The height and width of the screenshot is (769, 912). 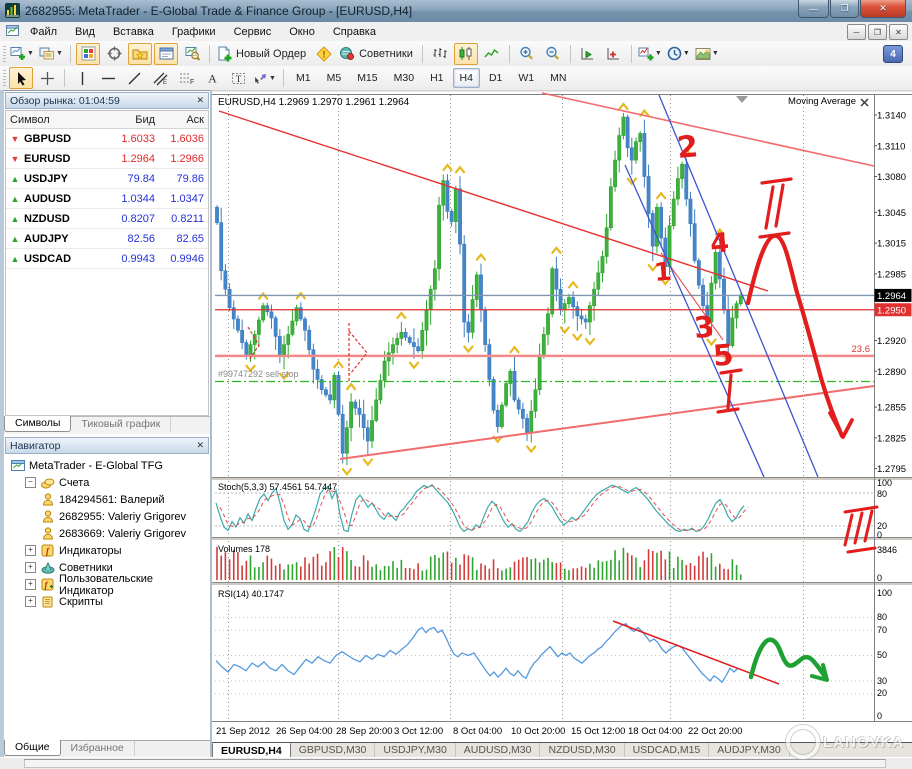 What do you see at coordinates (109, 601) in the screenshot?
I see `tree-item-скрипты: + Скрипты` at bounding box center [109, 601].